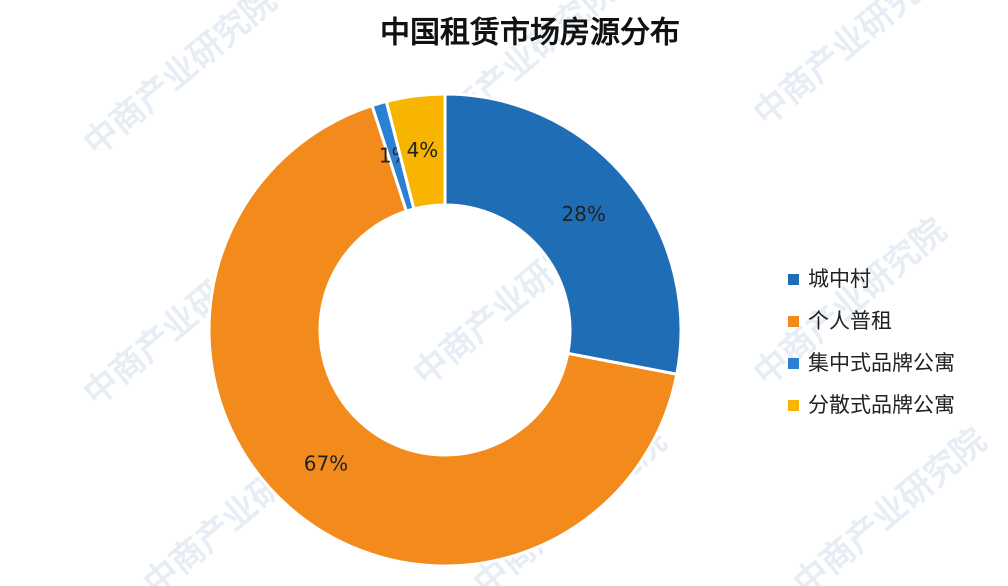 The image size is (1008, 586). Describe the element at coordinates (850, 321) in the screenshot. I see `legend-label: 个人普租` at that location.